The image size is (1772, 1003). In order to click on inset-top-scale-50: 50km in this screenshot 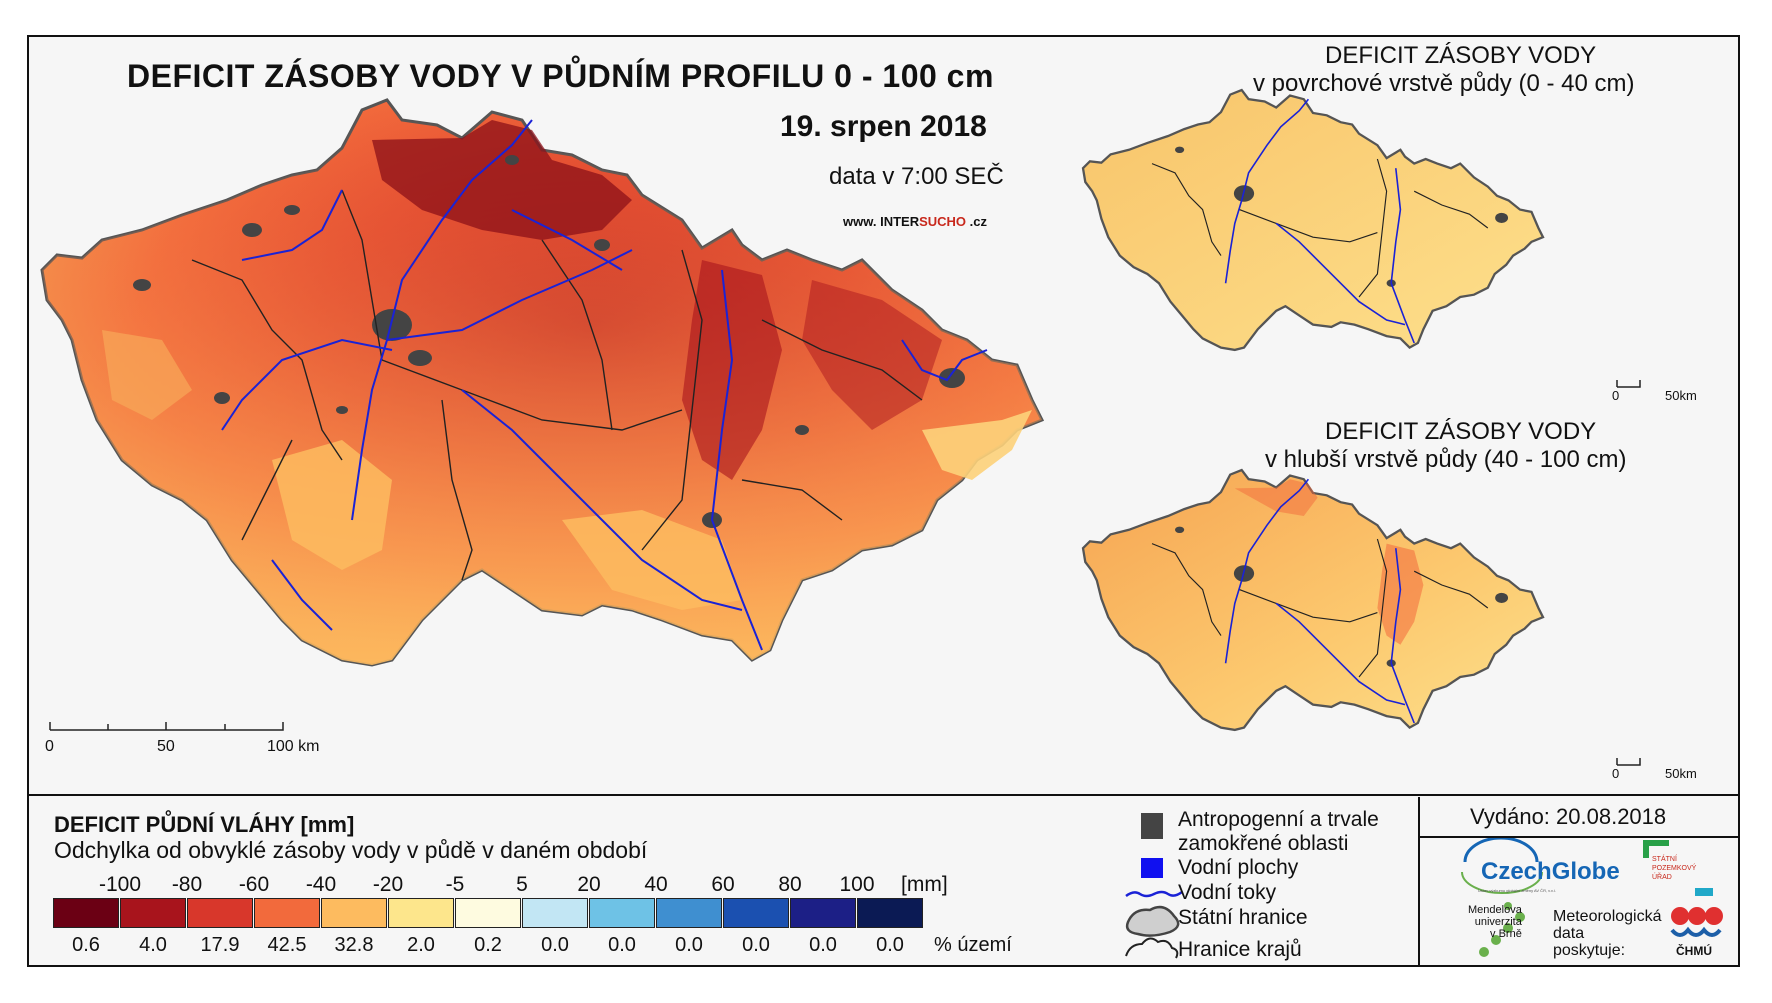, I will do `click(1681, 395)`.